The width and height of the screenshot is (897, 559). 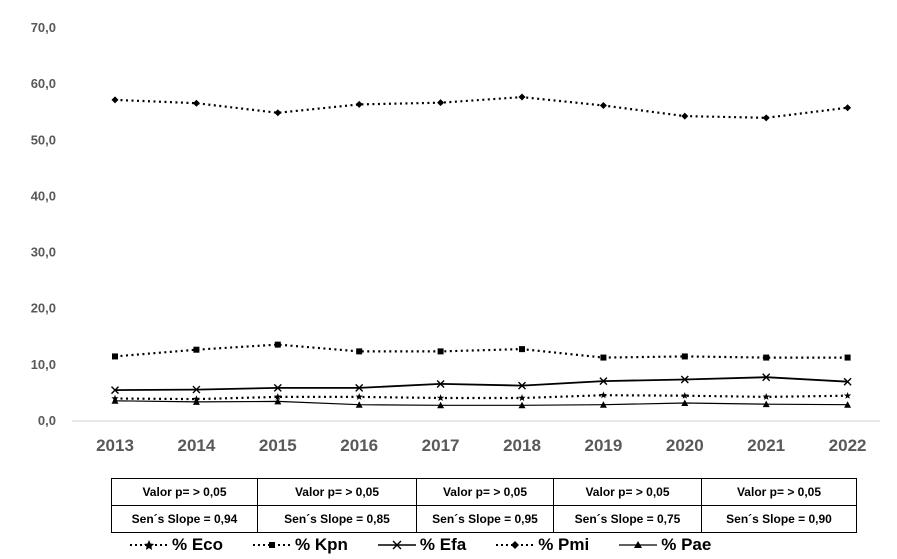 I want to click on x-tick-label: 2015, so click(x=278, y=445).